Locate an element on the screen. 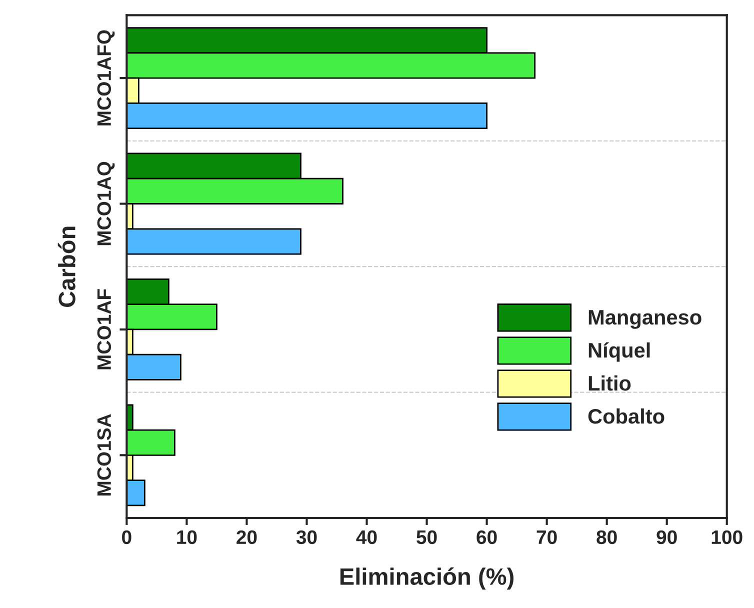 The width and height of the screenshot is (754, 608). x-tick-label: 70 is located at coordinates (546, 537).